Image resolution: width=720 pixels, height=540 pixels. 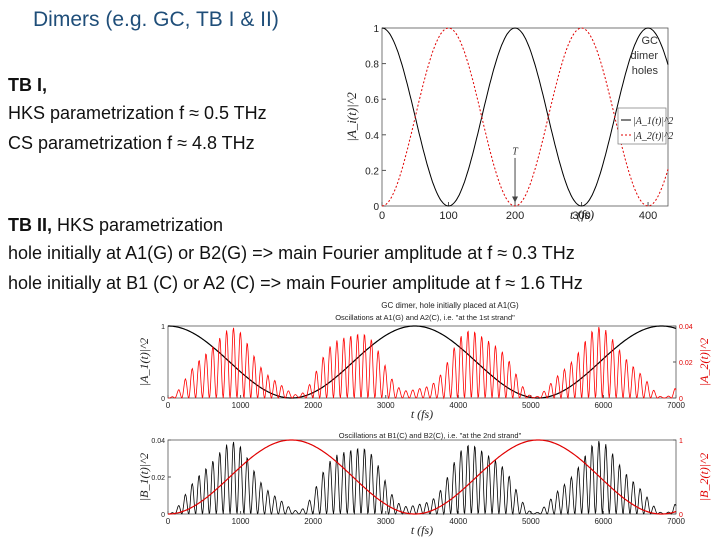 I want to click on tick-label: 0.4, so click(x=372, y=136).